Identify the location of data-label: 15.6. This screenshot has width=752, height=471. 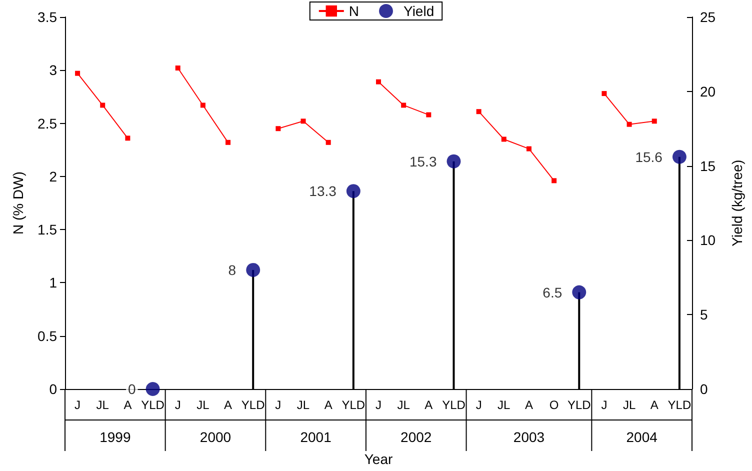
(649, 156).